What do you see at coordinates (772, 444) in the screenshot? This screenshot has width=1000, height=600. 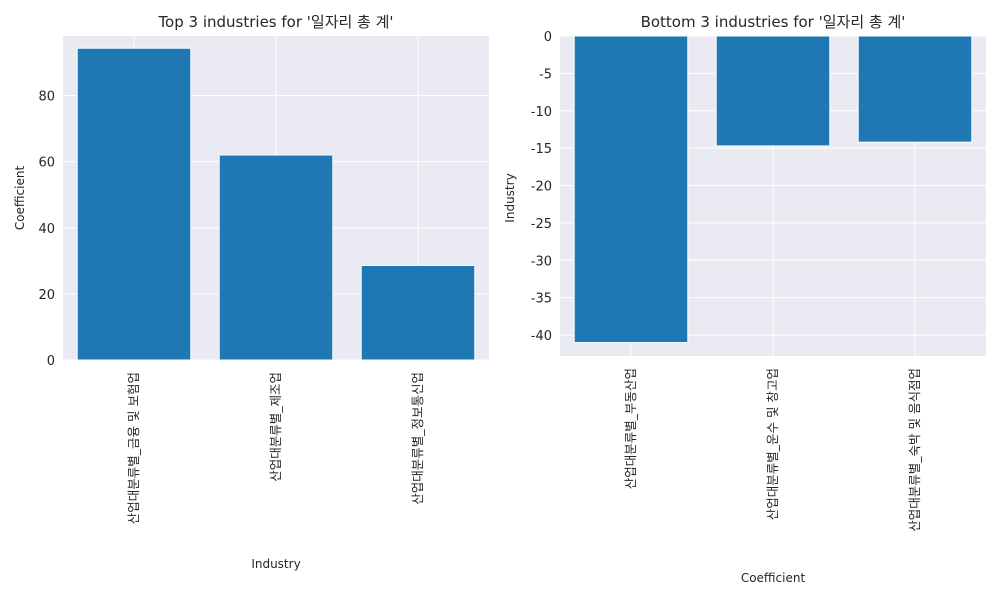 I see `x-tick-label: 산업대분류별_운수 및 창고업` at bounding box center [772, 444].